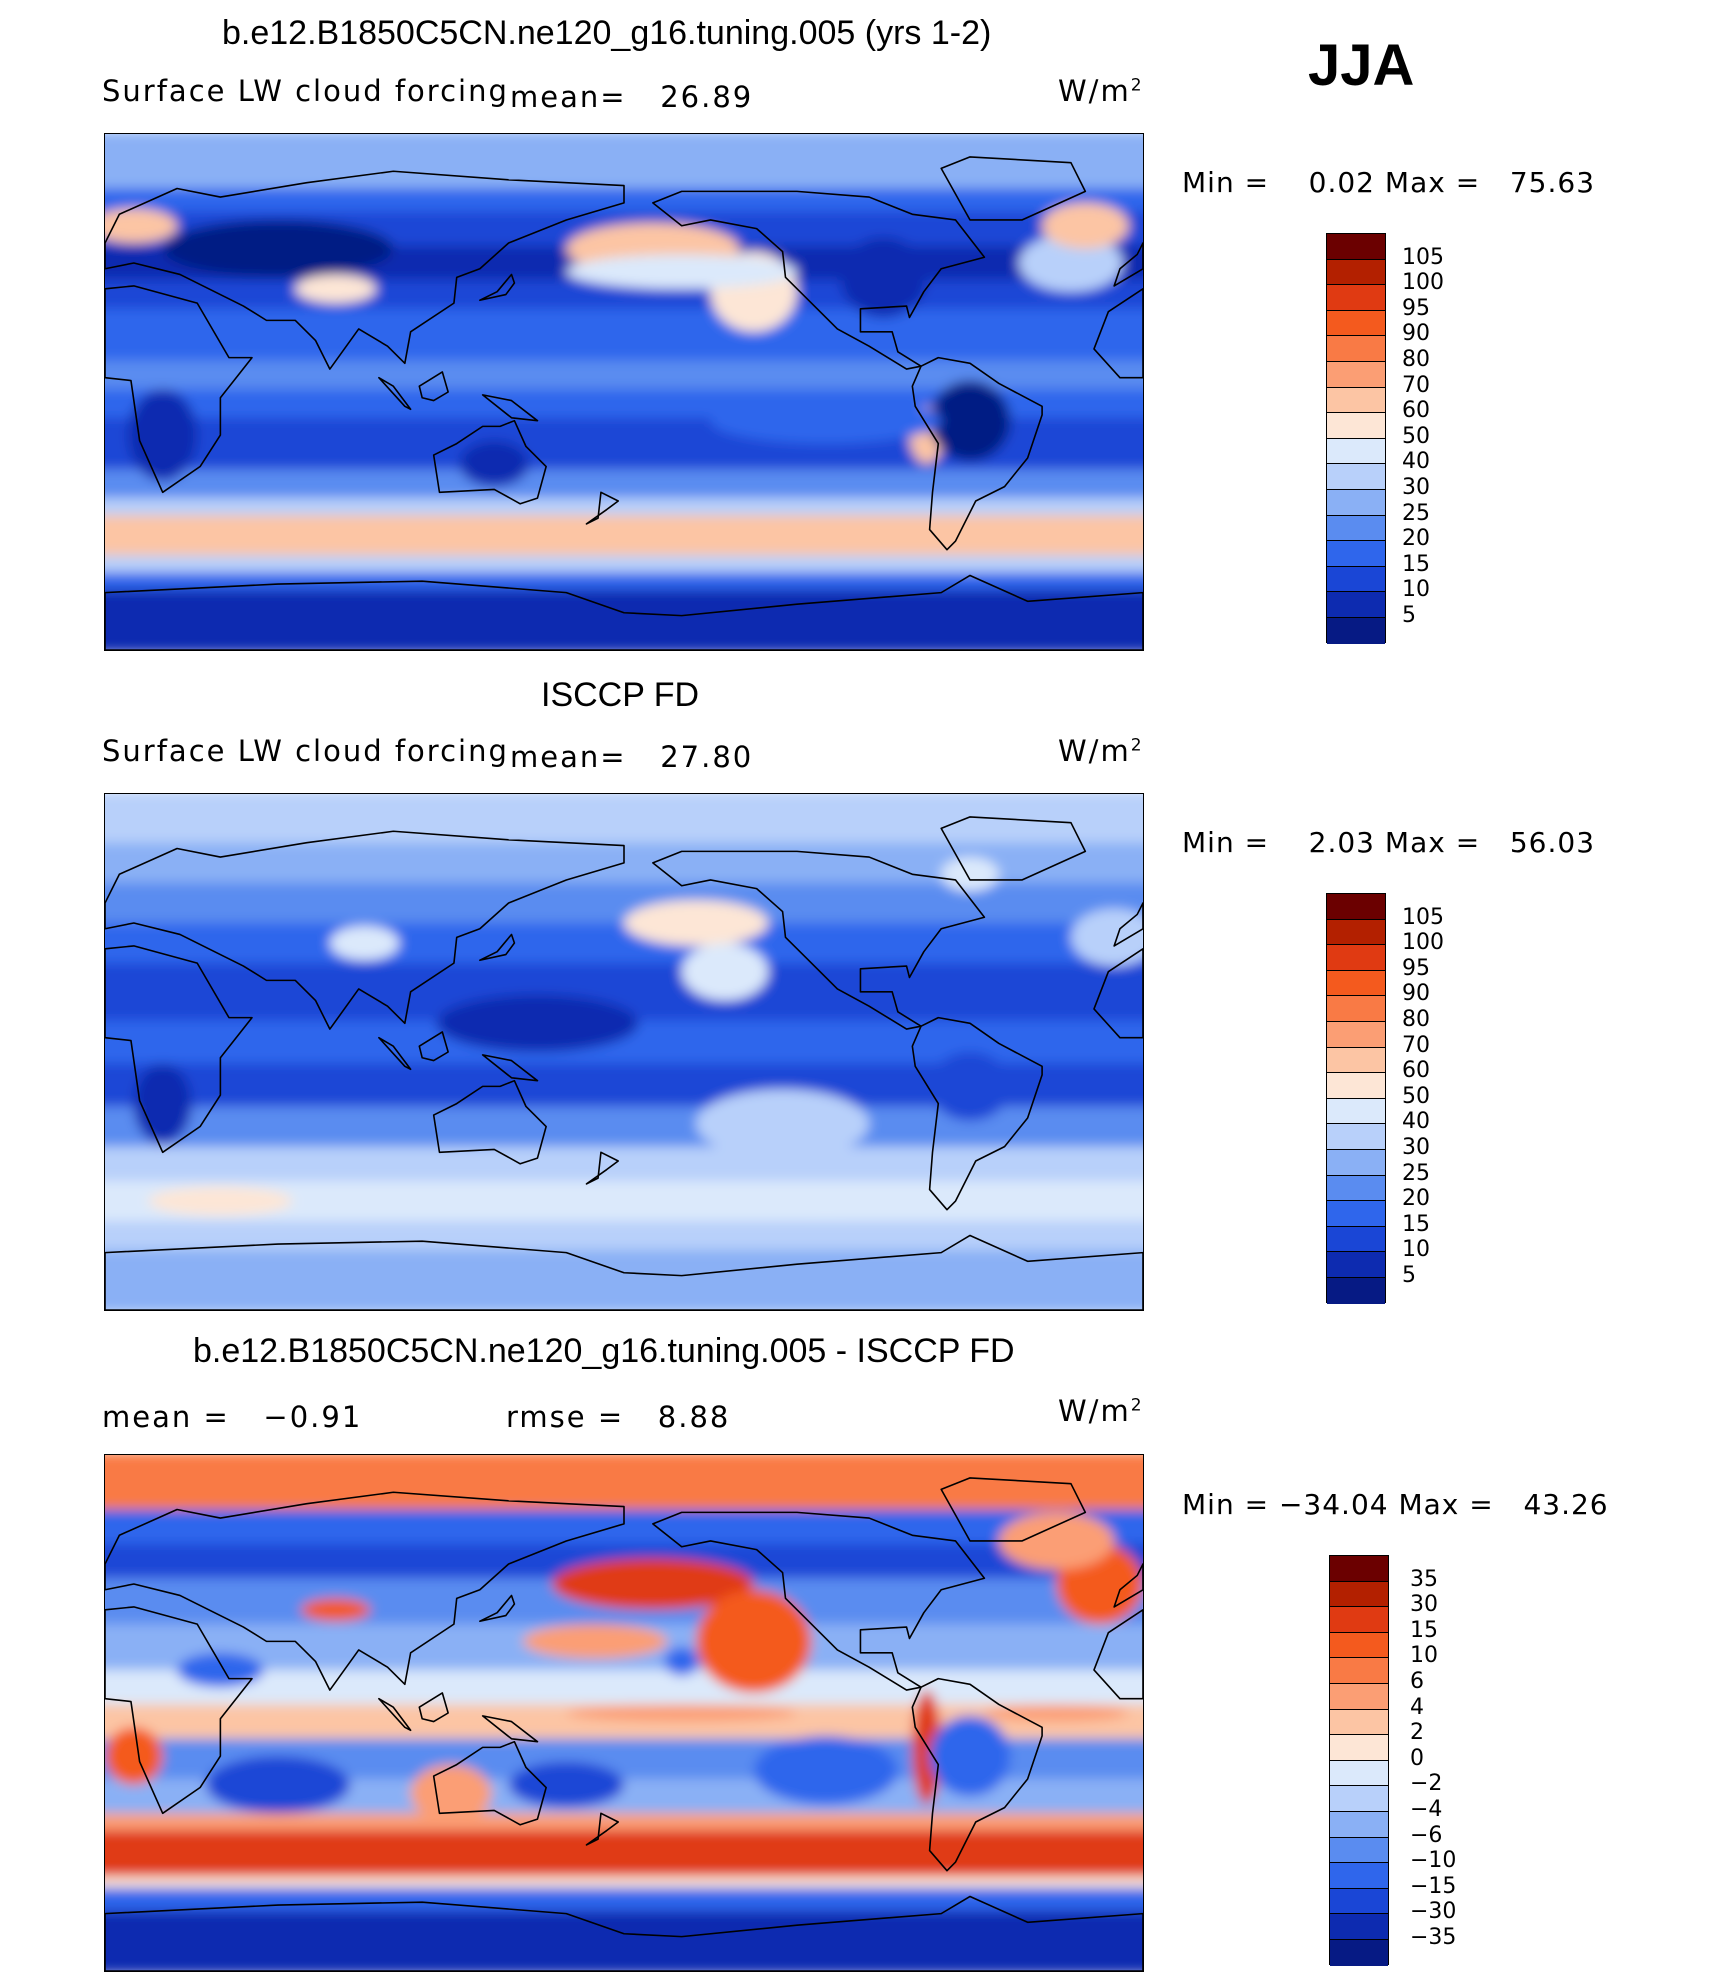 This screenshot has height=1979, width=1710. Describe the element at coordinates (1417, 1758) in the screenshot. I see `colorbar-tick-label: 0` at that location.